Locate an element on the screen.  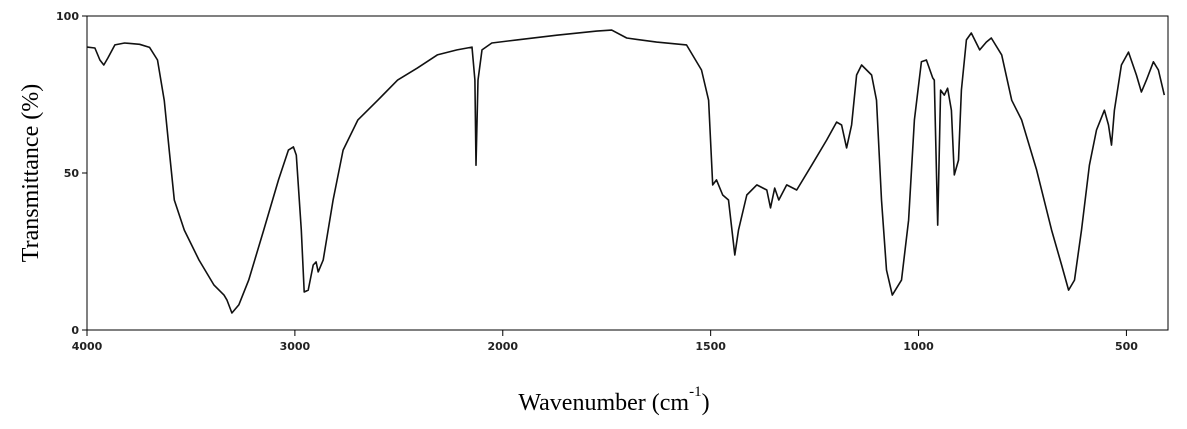
x-label-suffix: ) is located at coordinates (706, 403).